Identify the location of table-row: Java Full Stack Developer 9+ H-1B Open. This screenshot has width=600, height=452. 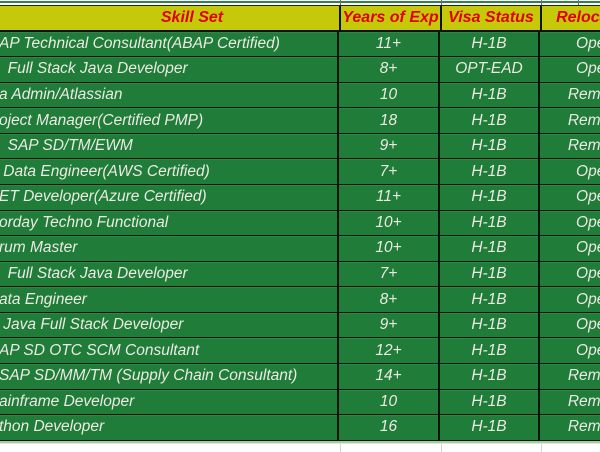
(300, 325).